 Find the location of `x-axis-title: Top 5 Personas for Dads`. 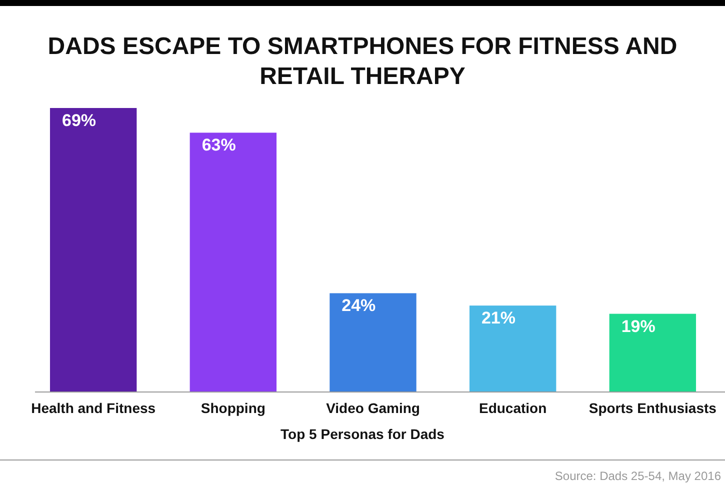

x-axis-title: Top 5 Personas for Dads is located at coordinates (362, 434).